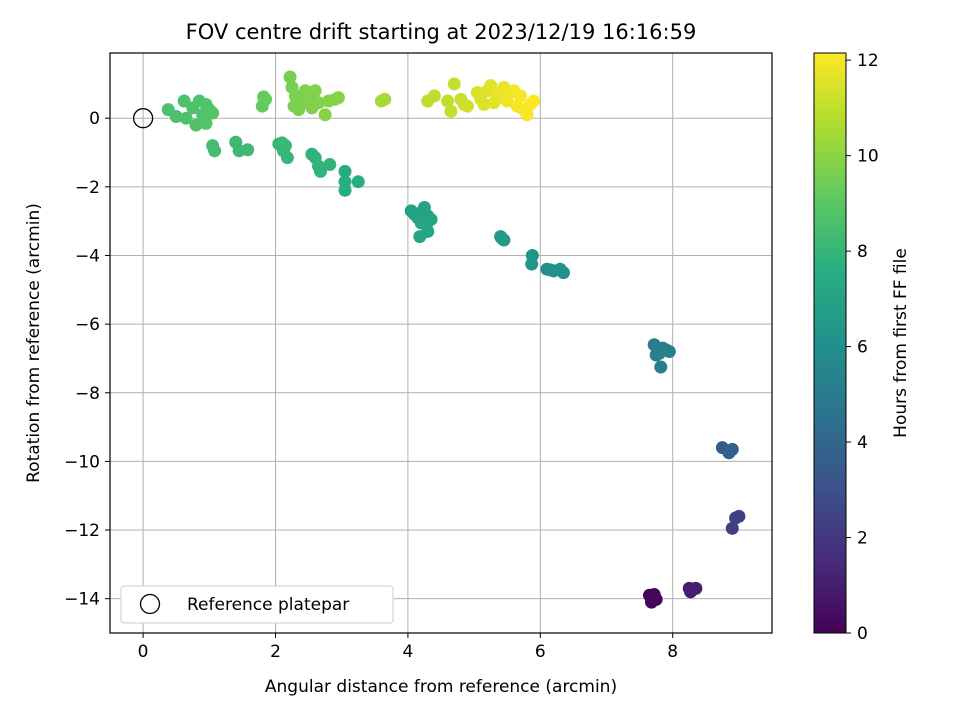 The width and height of the screenshot is (960, 720). What do you see at coordinates (87, 394) in the screenshot?
I see `y-tick-label: −8` at bounding box center [87, 394].